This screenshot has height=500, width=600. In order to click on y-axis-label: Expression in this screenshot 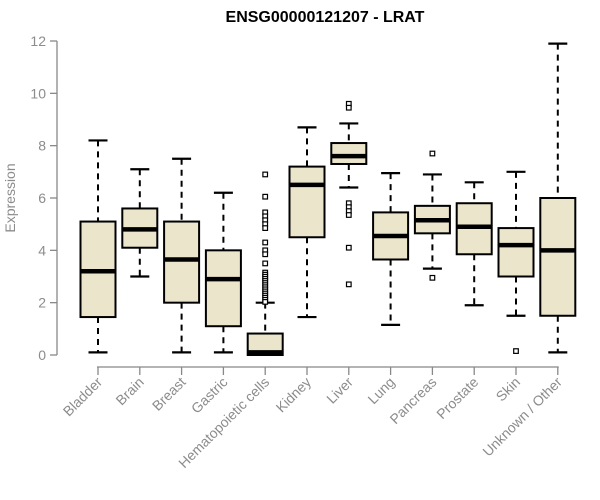, I will do `click(10, 197)`.